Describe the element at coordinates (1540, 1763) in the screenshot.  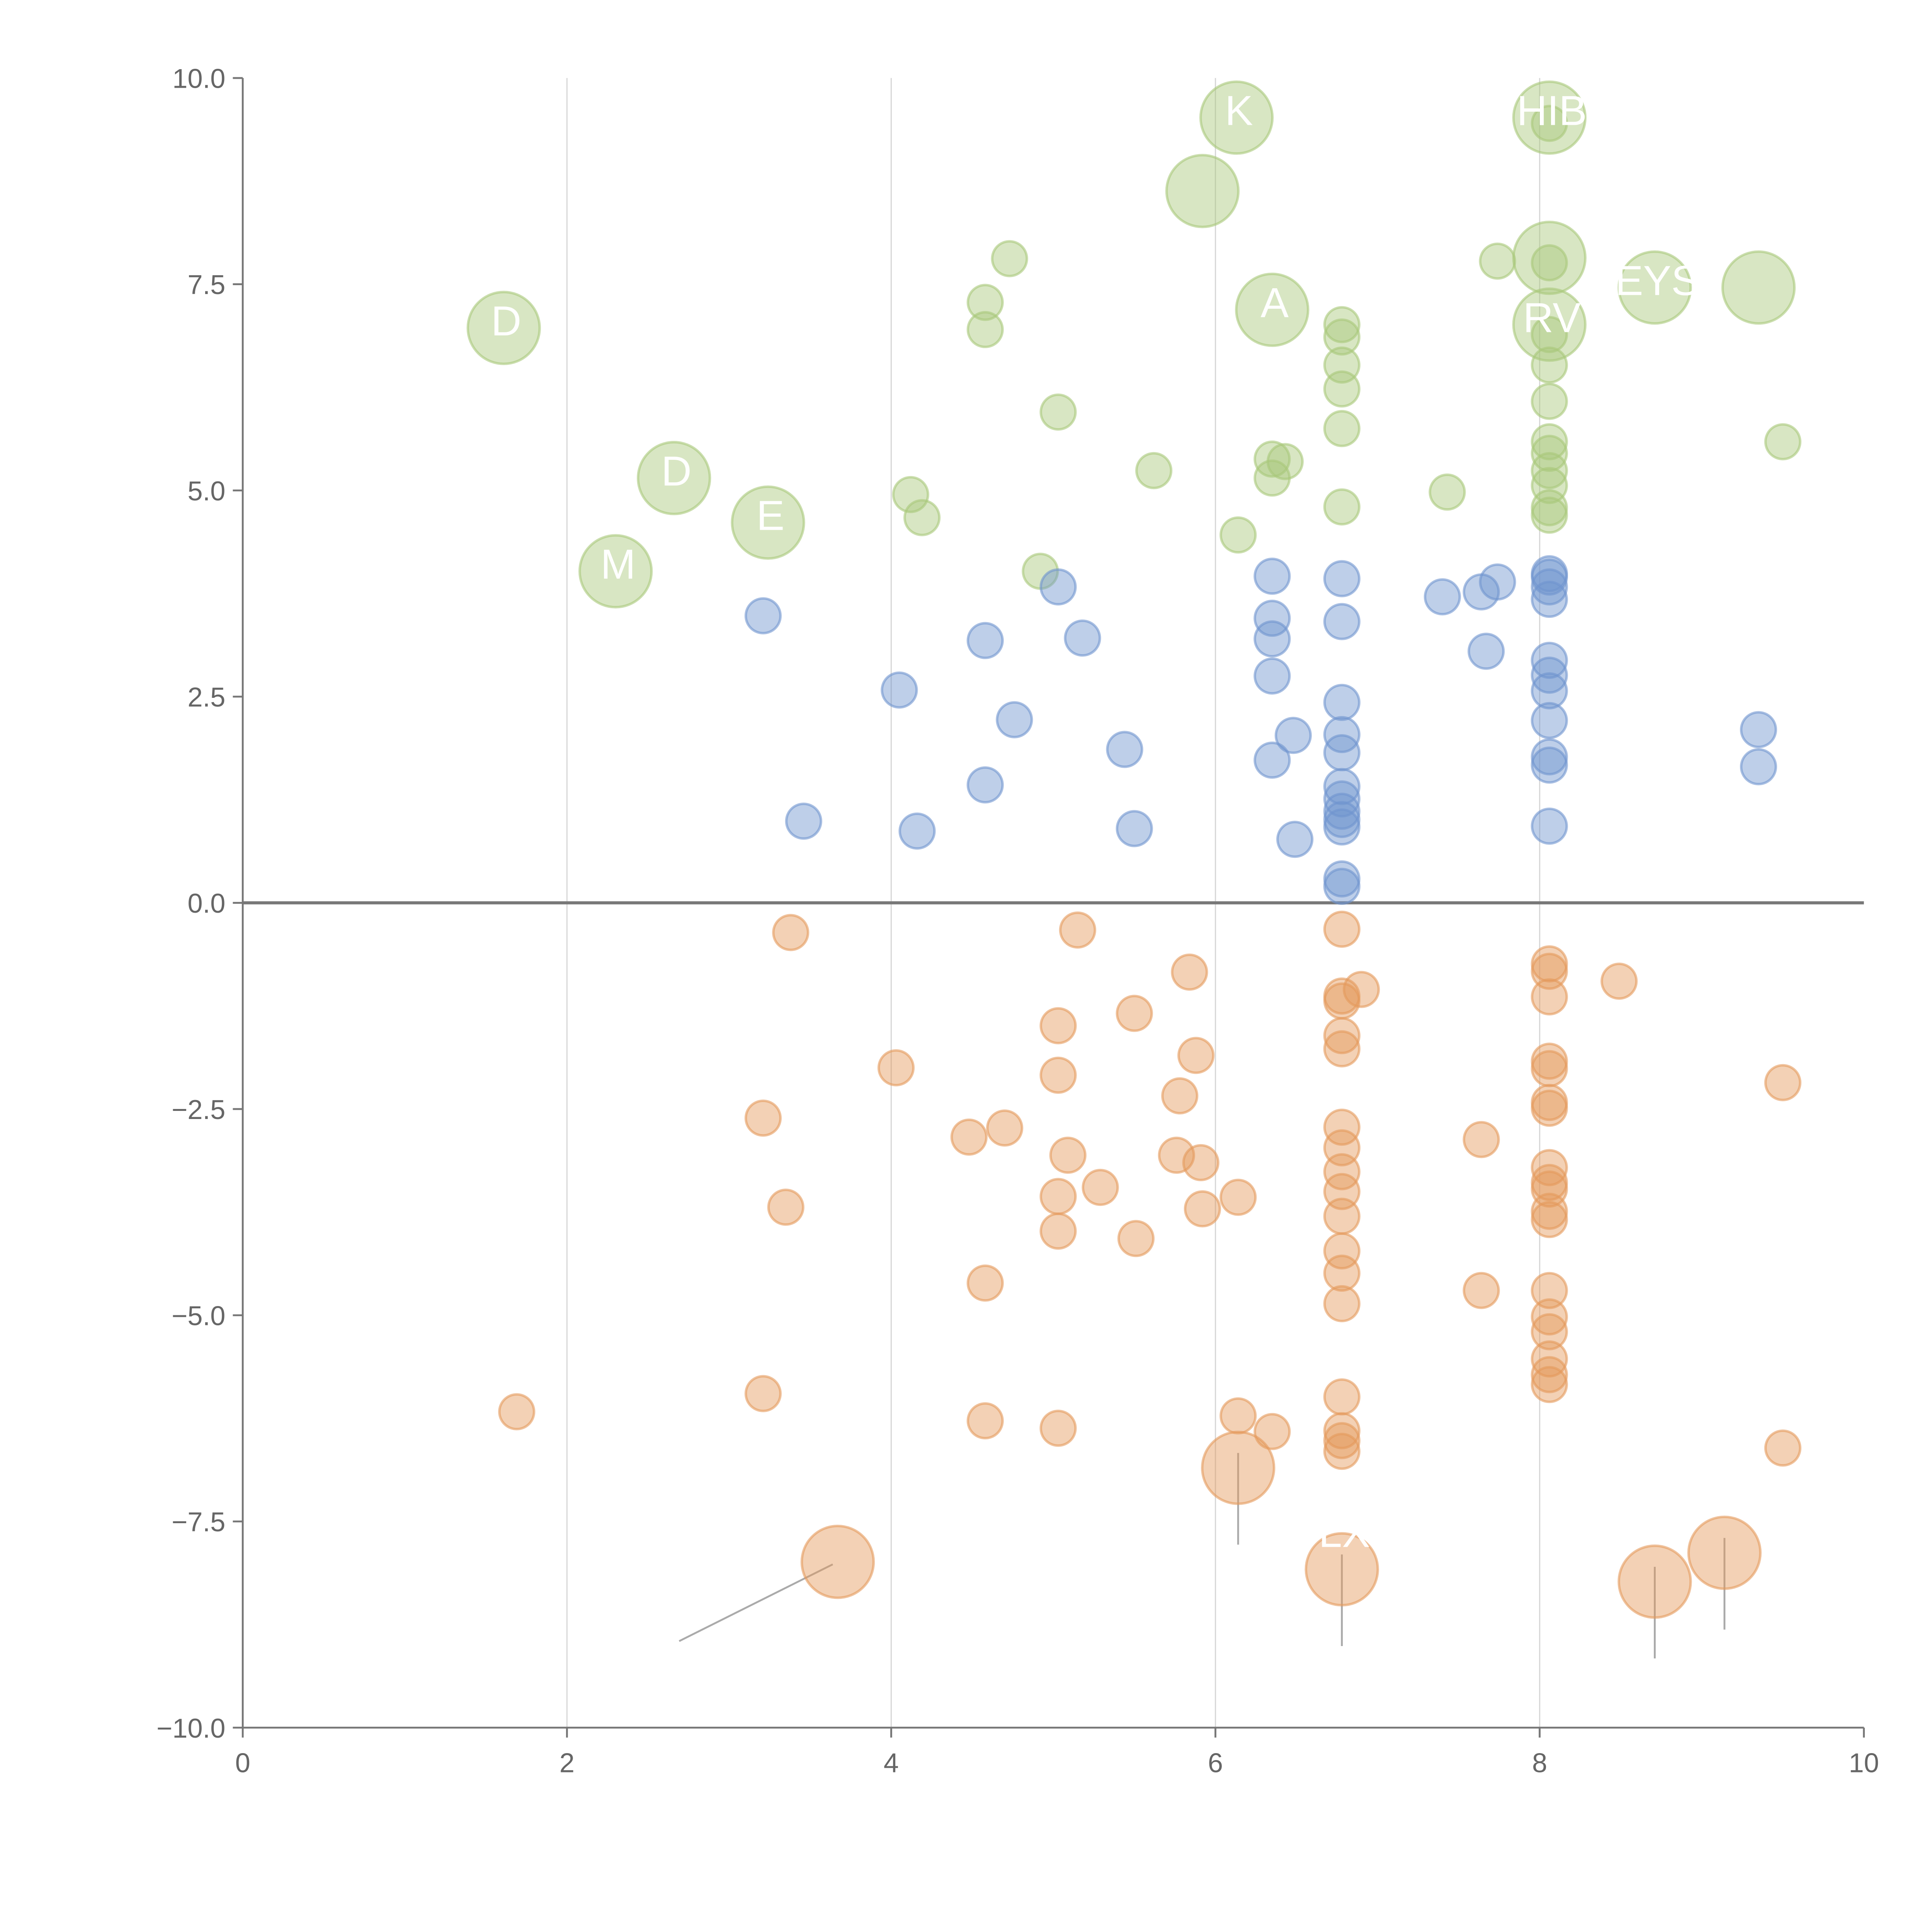
I see `x-tick-label: 8` at that location.